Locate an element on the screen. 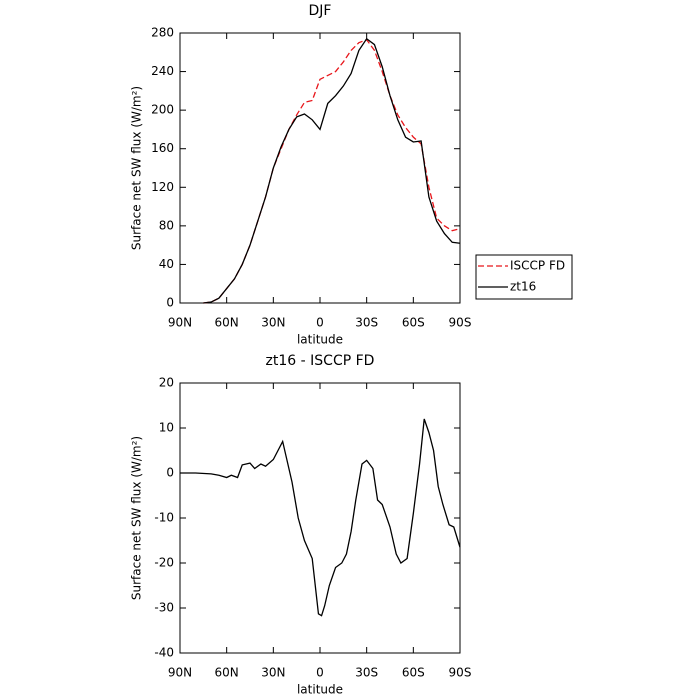  y-tick-label: 10 is located at coordinates (166, 428).